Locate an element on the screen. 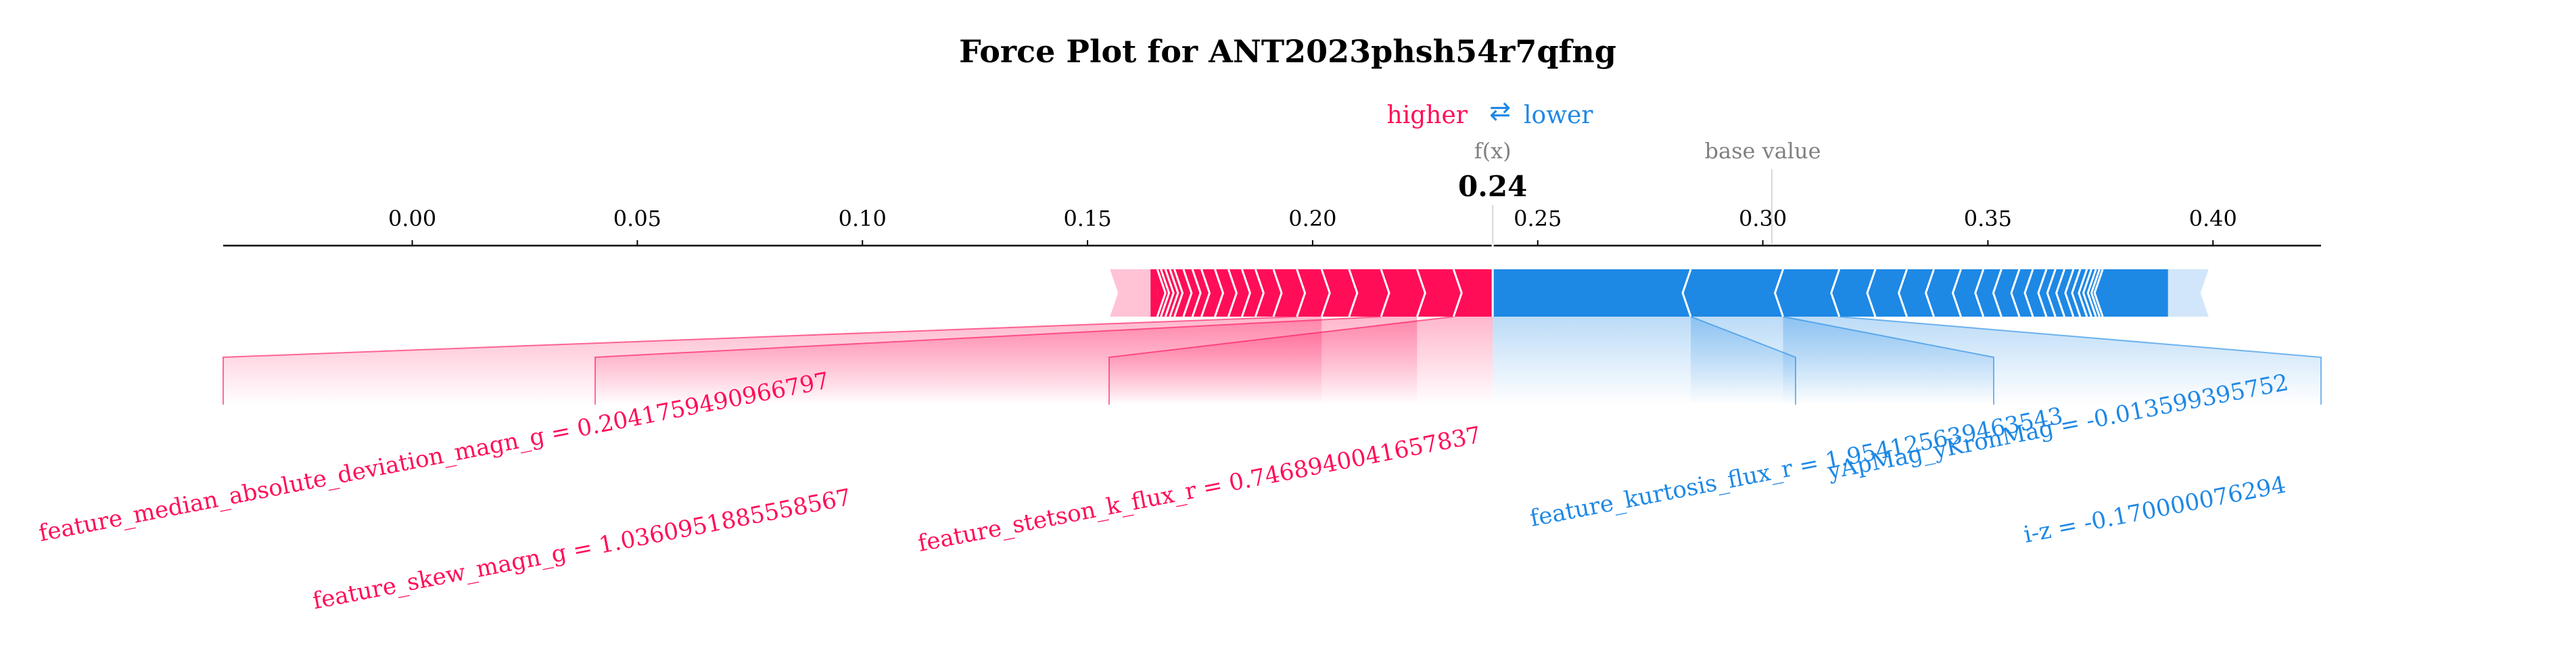  x-tick-label: 0.15 is located at coordinates (1087, 218).